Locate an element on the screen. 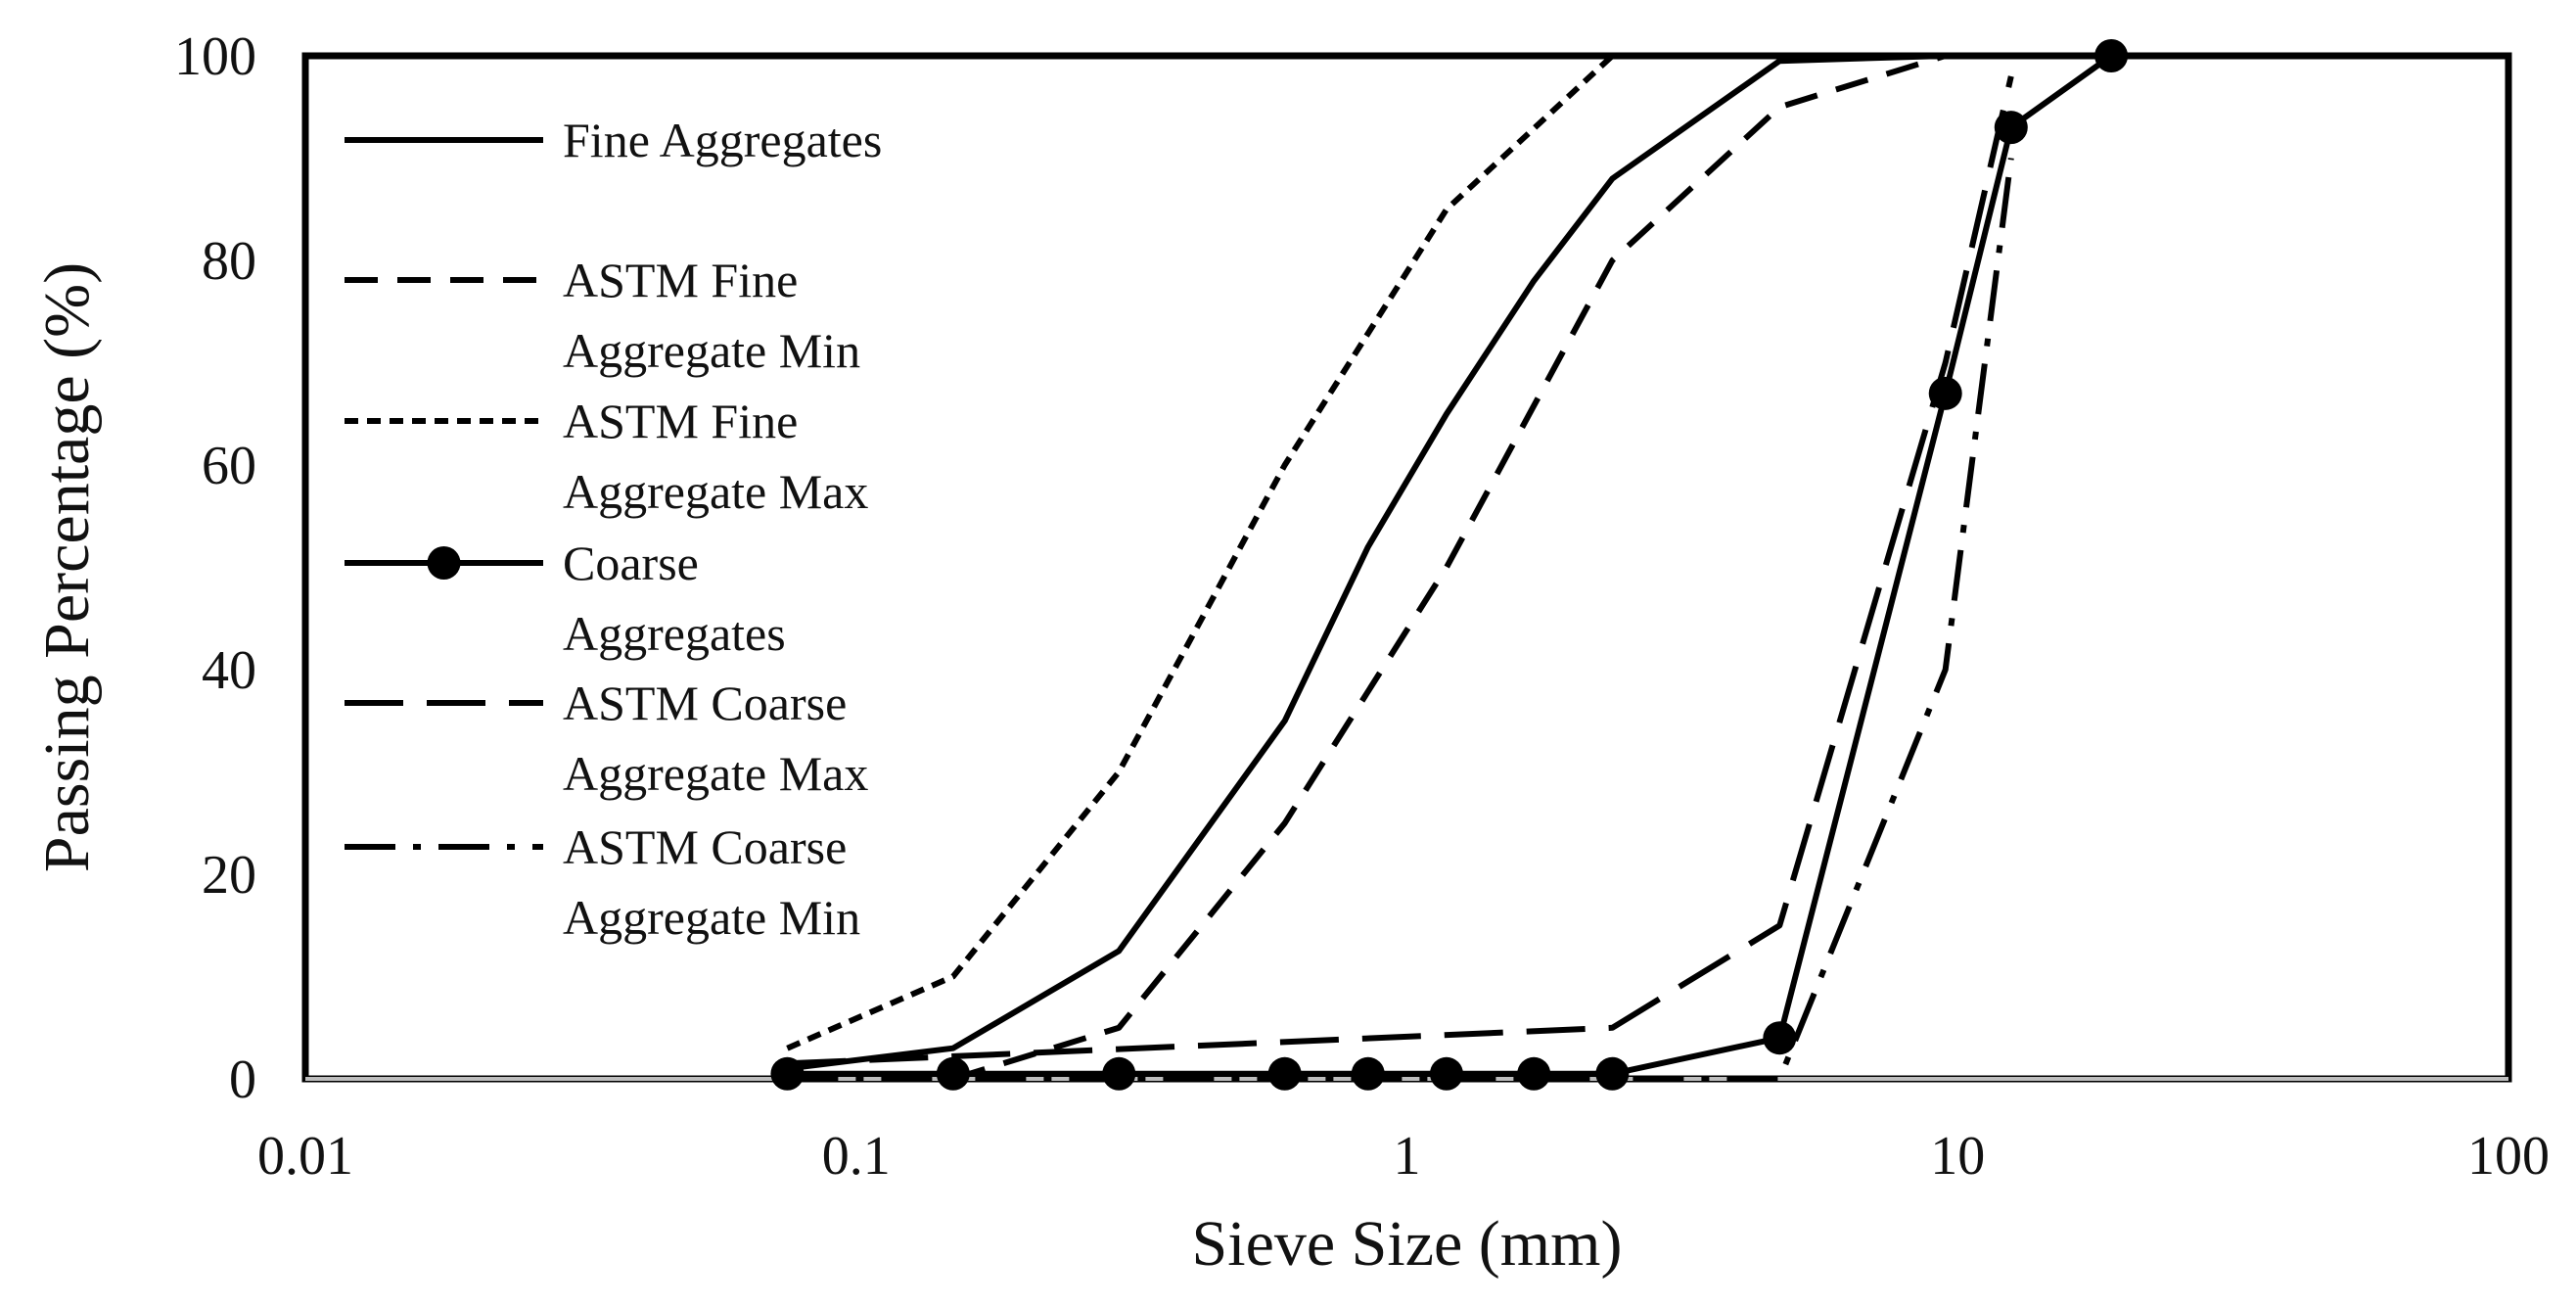  legend-item-astm-coarse-aggregate-max: ASTM Coarse Aggregate Max is located at coordinates (607, 739).